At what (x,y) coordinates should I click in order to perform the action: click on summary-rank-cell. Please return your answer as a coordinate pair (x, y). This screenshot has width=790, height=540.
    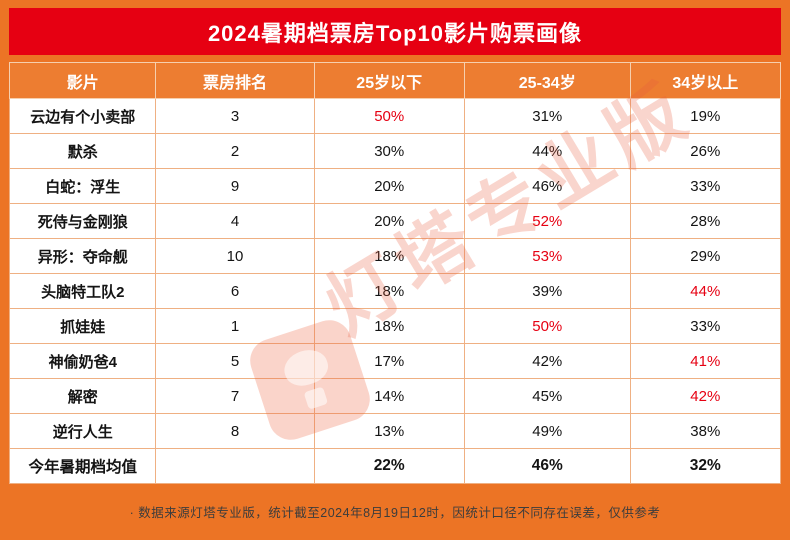
    Looking at the image, I should click on (235, 466).